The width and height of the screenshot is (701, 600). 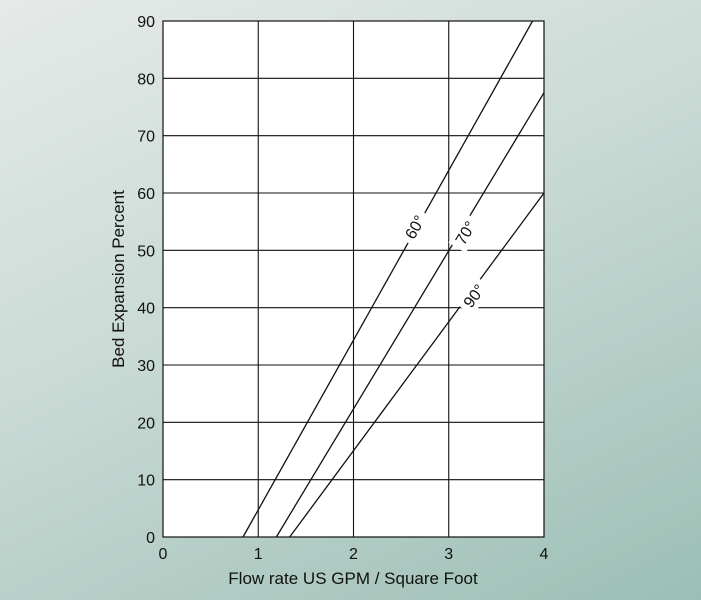 What do you see at coordinates (146, 79) in the screenshot?
I see `y-tick-label: 80` at bounding box center [146, 79].